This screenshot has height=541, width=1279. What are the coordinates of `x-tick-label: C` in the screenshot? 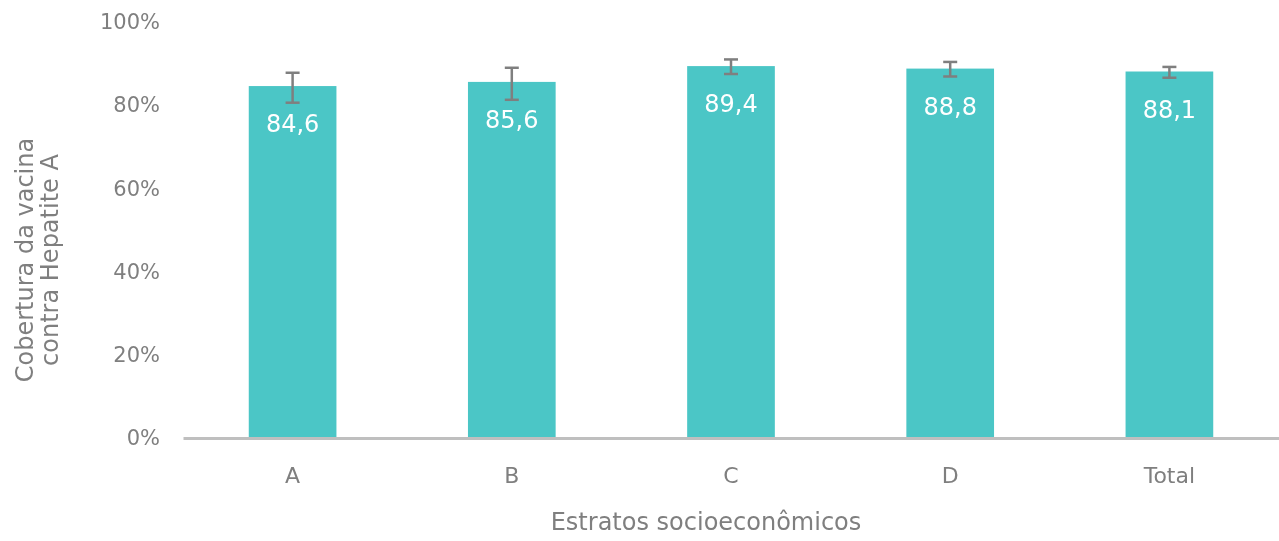 It's located at (731, 475).